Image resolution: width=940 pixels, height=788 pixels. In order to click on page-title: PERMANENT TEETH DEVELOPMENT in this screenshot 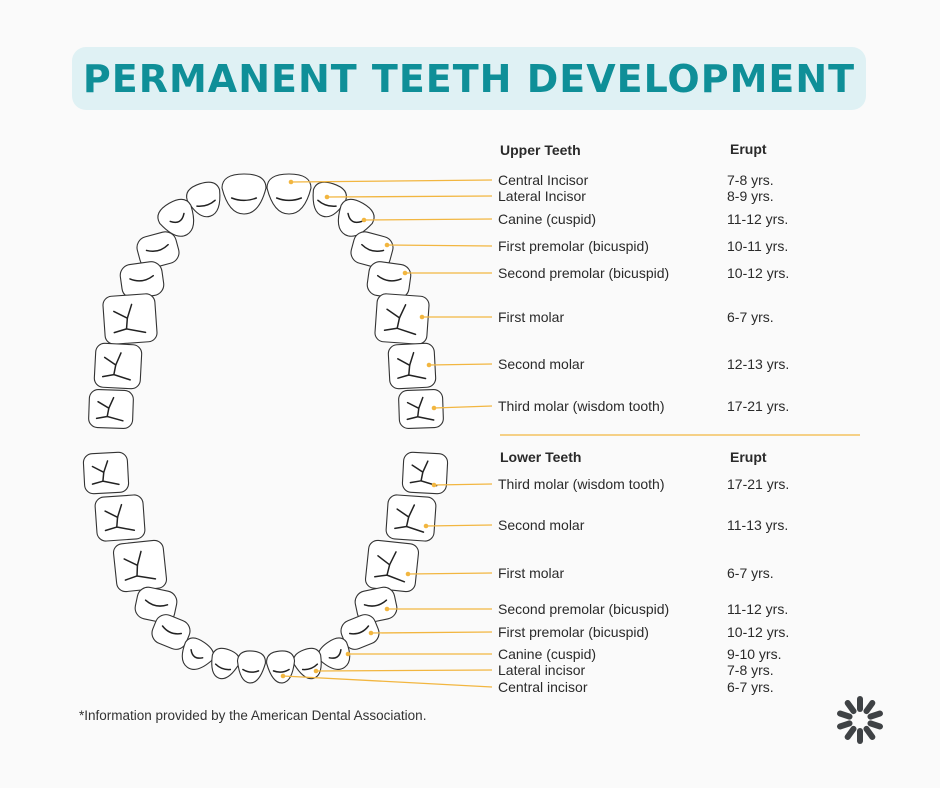, I will do `click(469, 78)`.